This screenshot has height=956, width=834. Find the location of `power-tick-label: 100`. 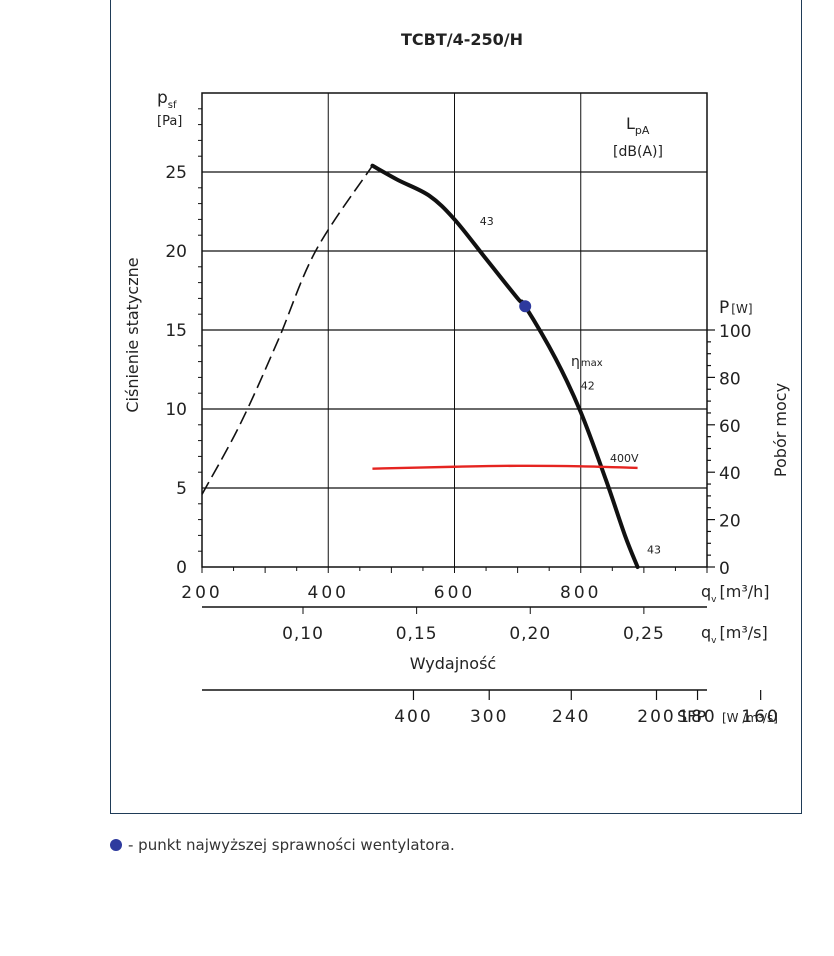

power-tick-label: 100 is located at coordinates (735, 332).